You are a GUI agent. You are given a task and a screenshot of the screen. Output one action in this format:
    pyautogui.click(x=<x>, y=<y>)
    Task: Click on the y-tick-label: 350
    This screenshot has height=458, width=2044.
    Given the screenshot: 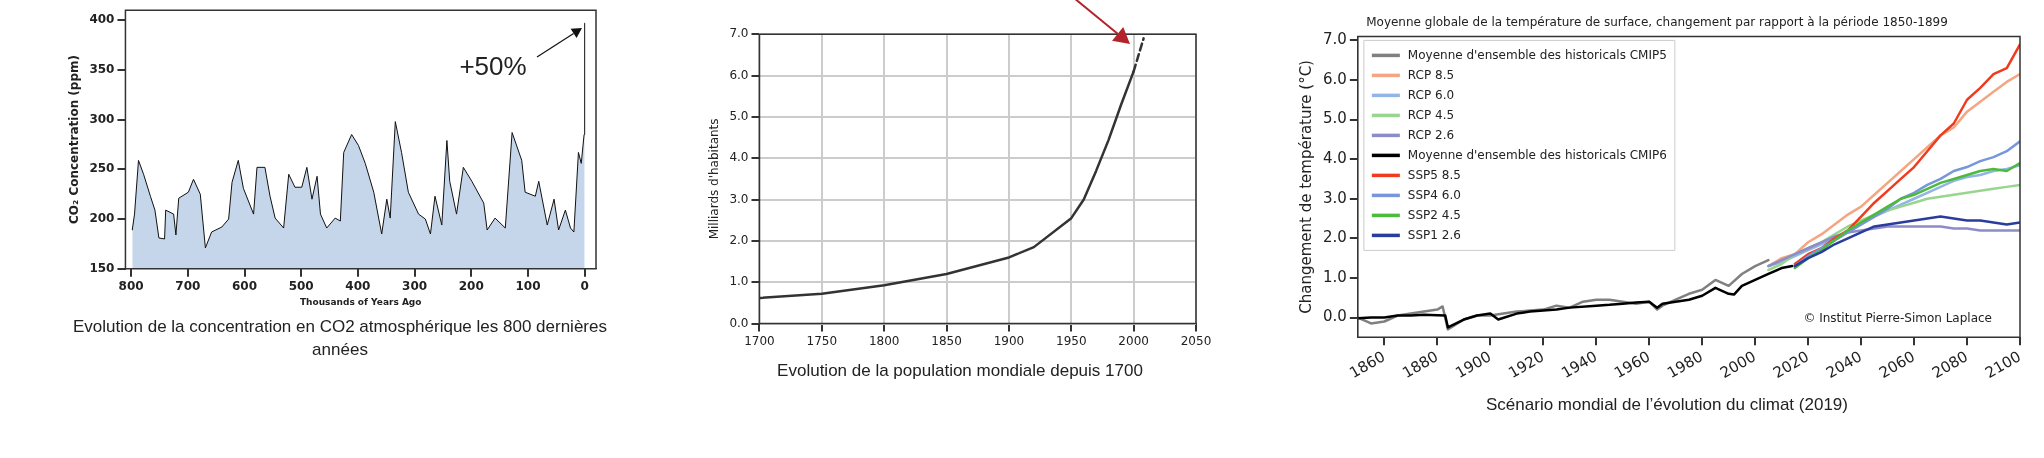 What is the action you would take?
    pyautogui.click(x=102, y=69)
    